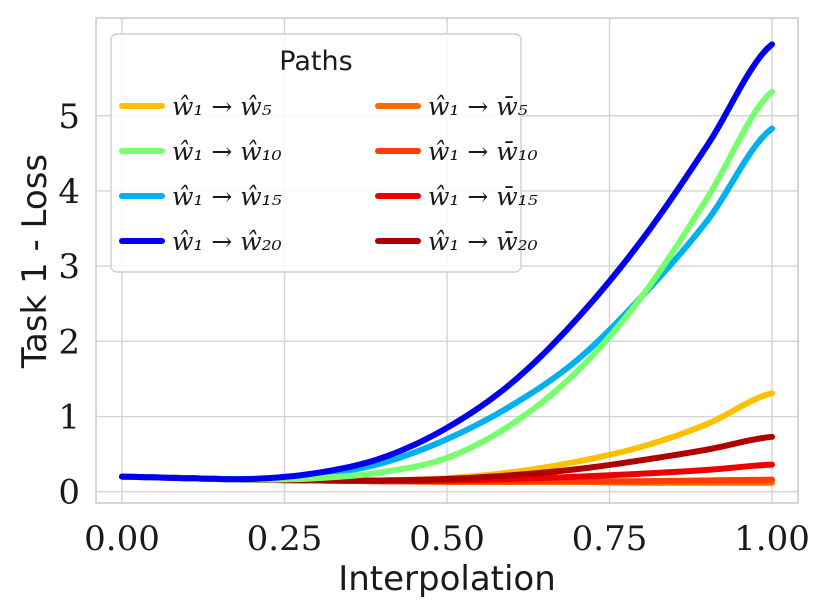 This screenshot has width=822, height=616. What do you see at coordinates (69, 117) in the screenshot?
I see `y-tick-label: 5` at bounding box center [69, 117].